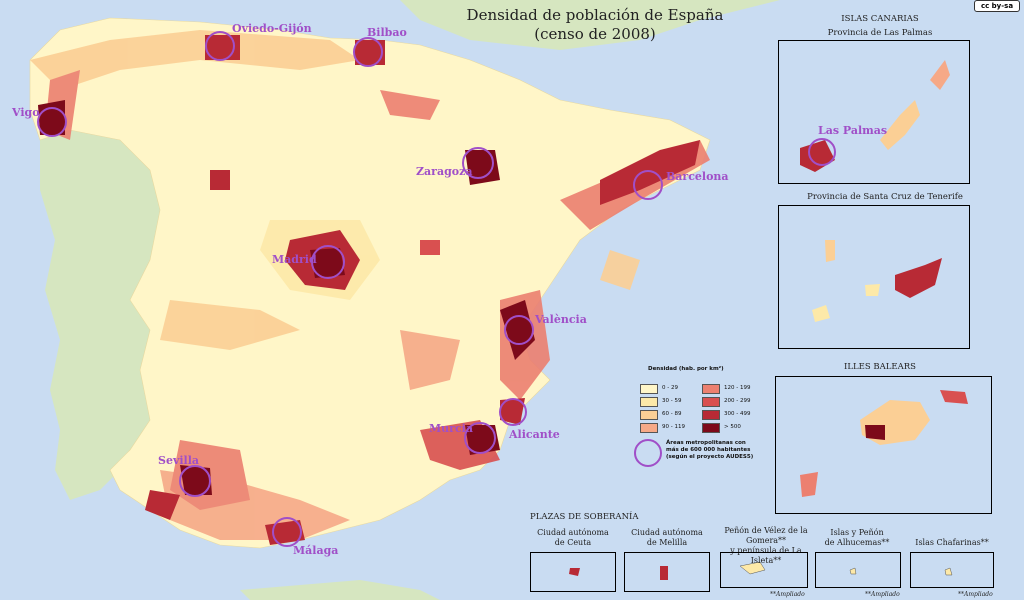  What do you see at coordinates (340, 590) in the screenshot?
I see `africa-land` at bounding box center [340, 590].